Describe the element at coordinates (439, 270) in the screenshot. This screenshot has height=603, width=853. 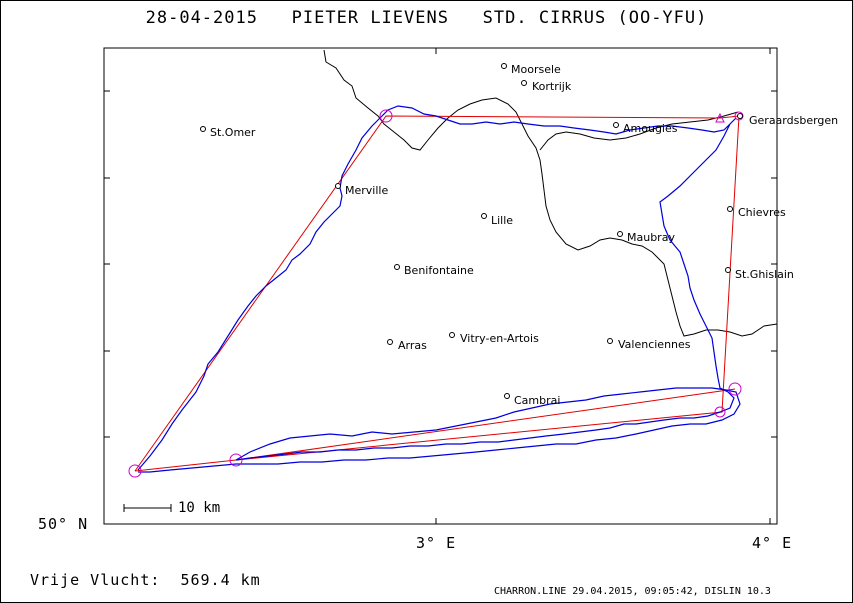
I see `place-label: Benifontaine` at that location.